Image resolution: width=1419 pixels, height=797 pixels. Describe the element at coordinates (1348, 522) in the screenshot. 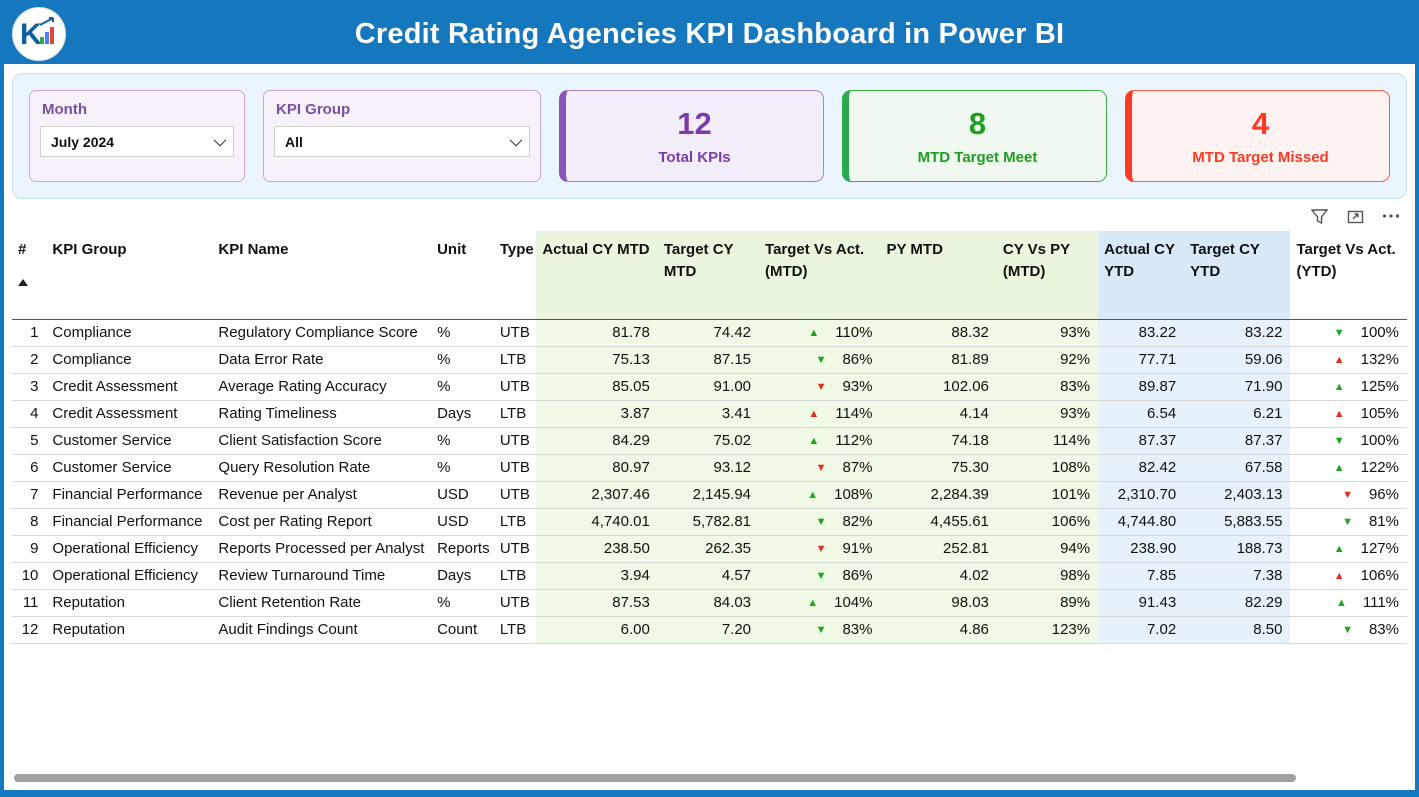

I see `cell-target-vs-act-ytd: ▼ 81%` at that location.